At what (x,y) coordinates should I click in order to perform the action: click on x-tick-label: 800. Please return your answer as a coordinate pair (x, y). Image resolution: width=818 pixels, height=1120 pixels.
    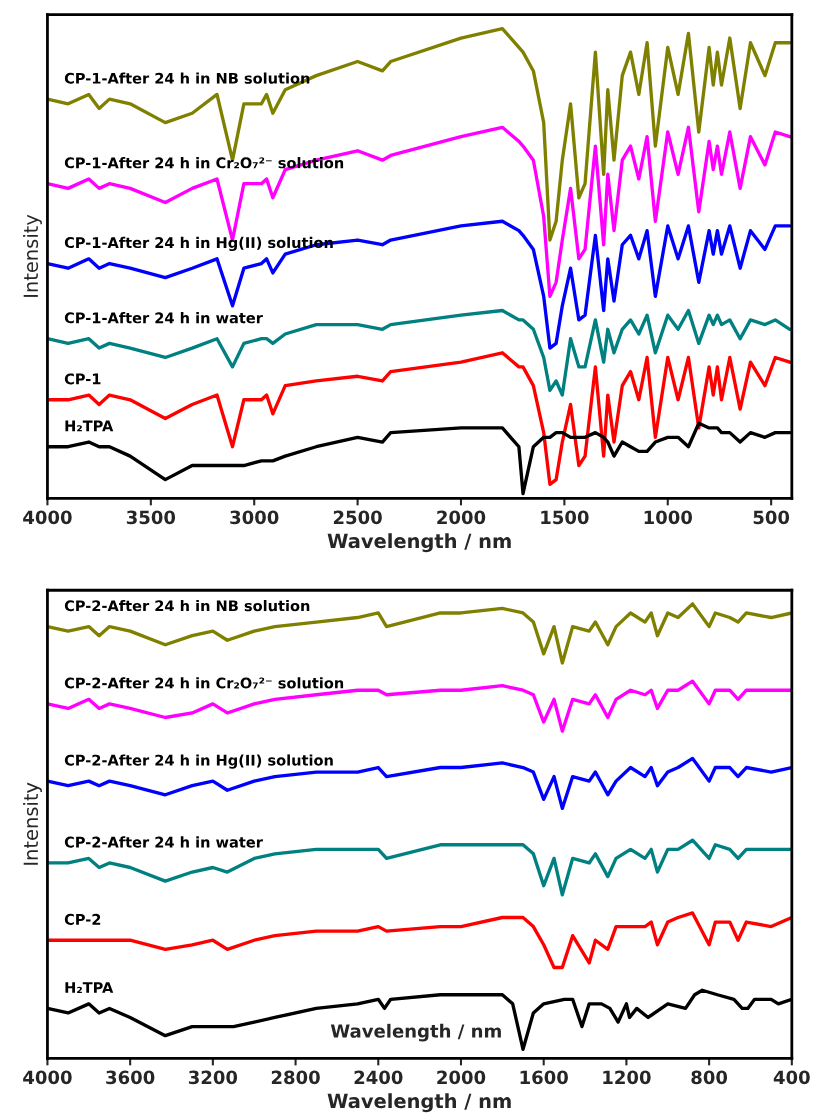
    Looking at the image, I should click on (709, 1077).